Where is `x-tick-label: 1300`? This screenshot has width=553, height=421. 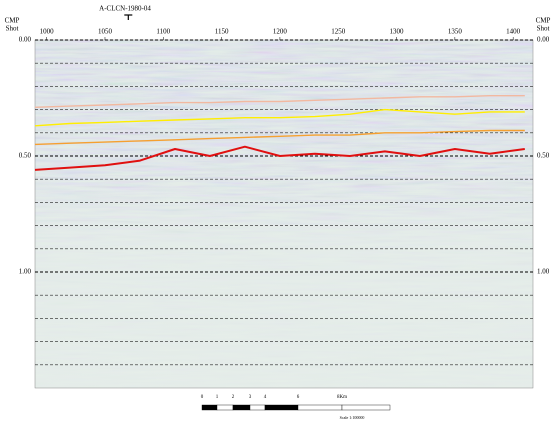 x-tick-label: 1300 is located at coordinates (397, 32).